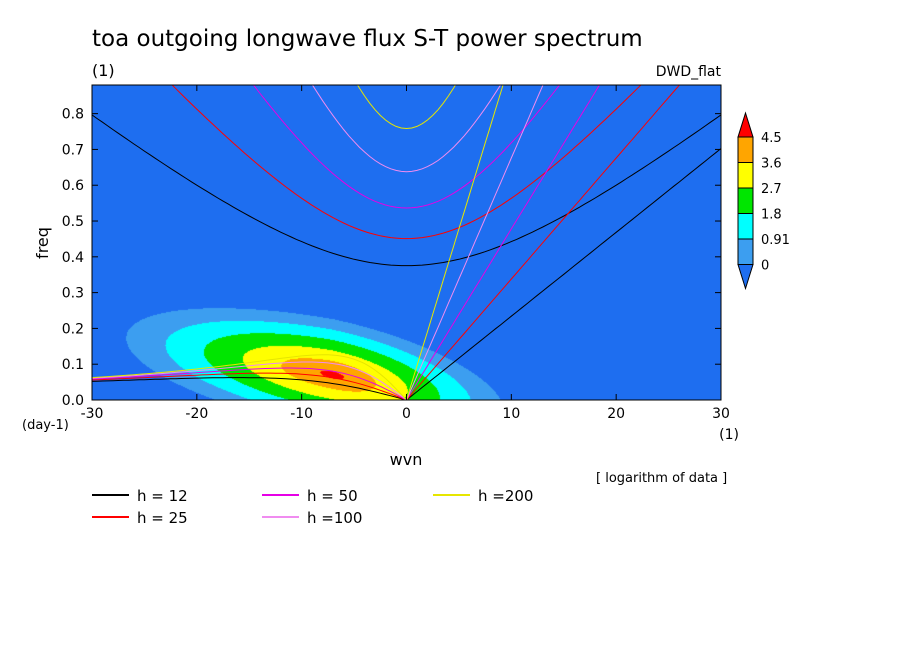  Describe the element at coordinates (301, 414) in the screenshot. I see `x-tick-label: -10` at that location.